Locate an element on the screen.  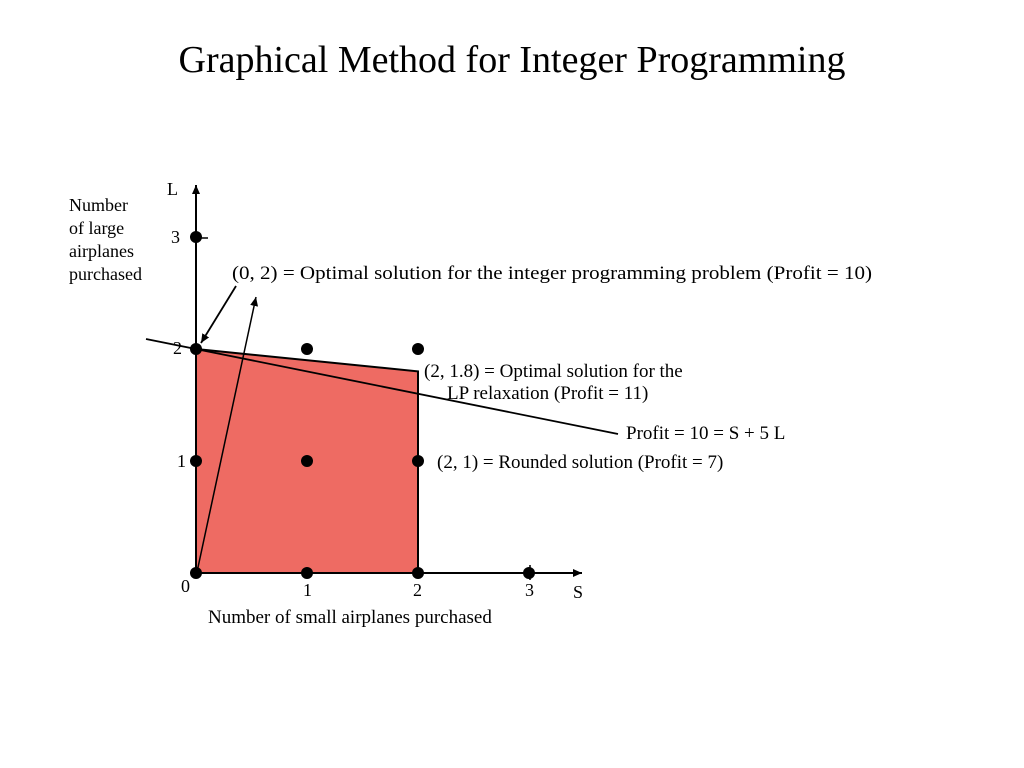
y-axis-description-line-1: Number is located at coordinates (98, 205).